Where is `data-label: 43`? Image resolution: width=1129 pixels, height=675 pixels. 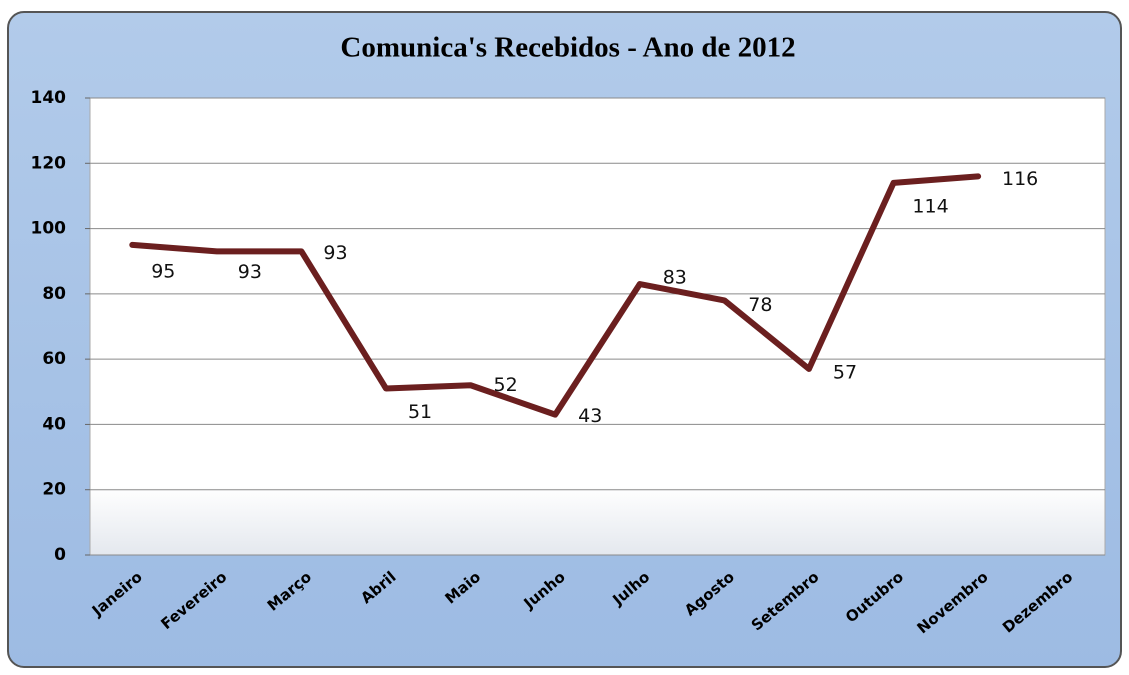 data-label: 43 is located at coordinates (590, 416).